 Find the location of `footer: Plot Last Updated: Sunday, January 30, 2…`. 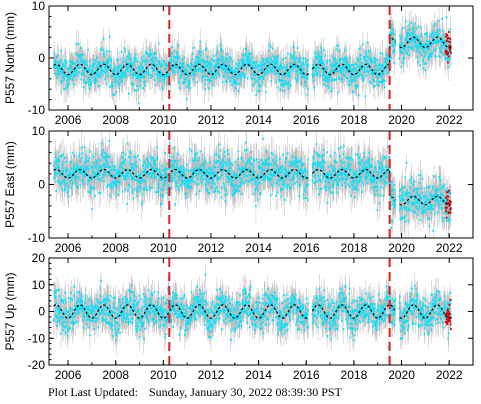

footer: Plot Last Updated: Sunday, January 30, 2… is located at coordinates (195, 392).